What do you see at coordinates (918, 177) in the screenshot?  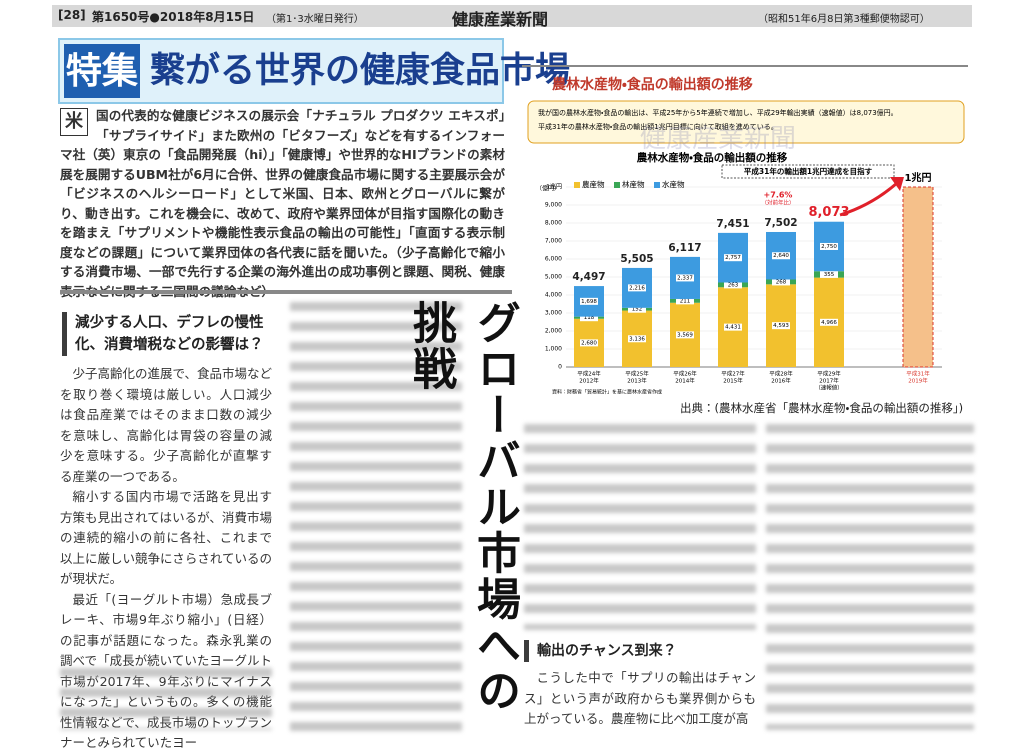 I see `target-label: 1兆円` at bounding box center [918, 177].